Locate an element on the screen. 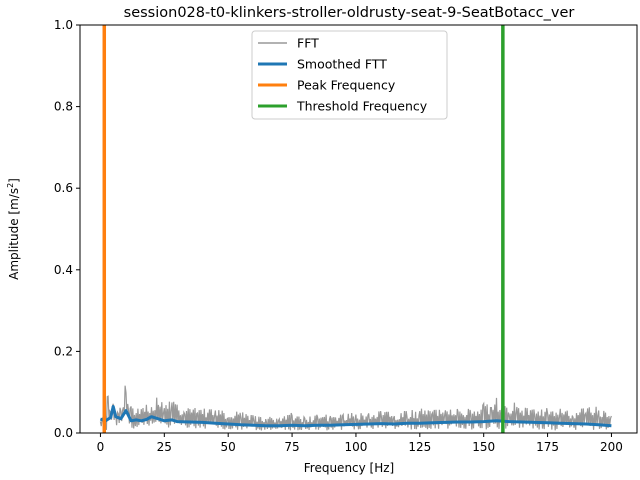  x-tick-label: 150 is located at coordinates (483, 447).